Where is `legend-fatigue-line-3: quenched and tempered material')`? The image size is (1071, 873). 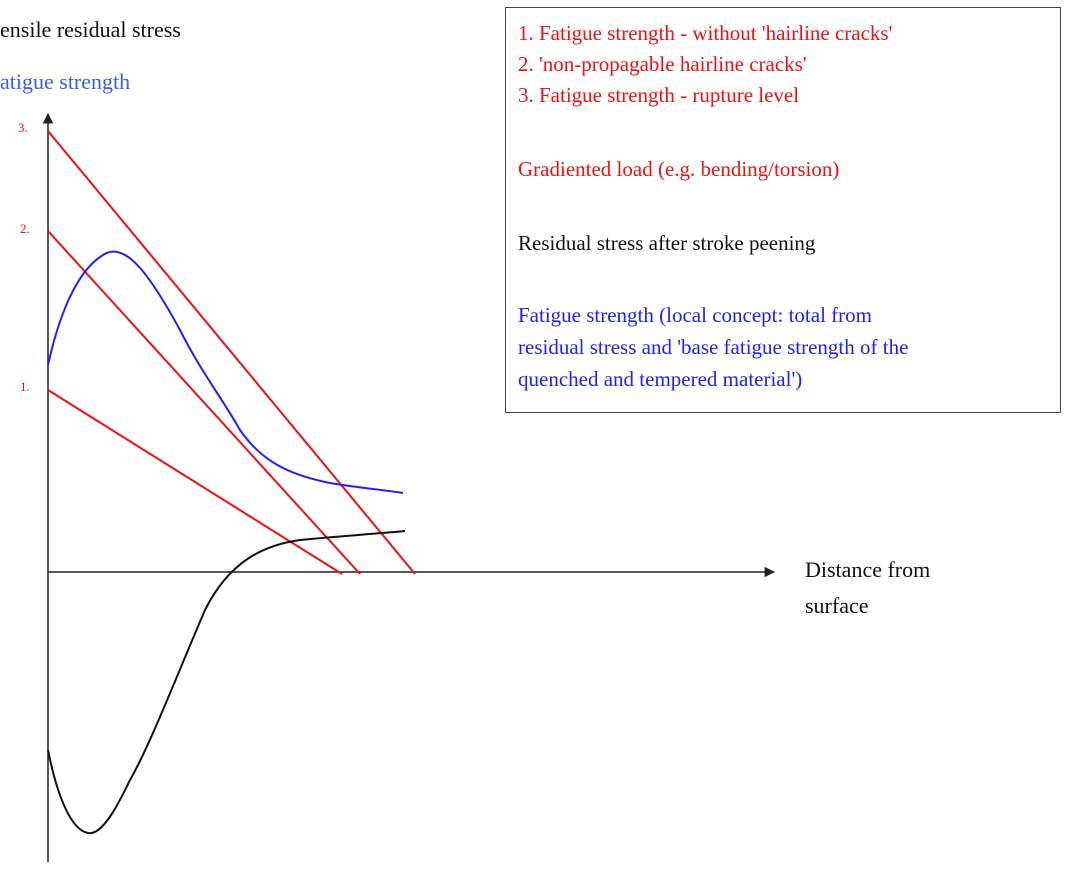 legend-fatigue-line-3: quenched and tempered material') is located at coordinates (660, 379).